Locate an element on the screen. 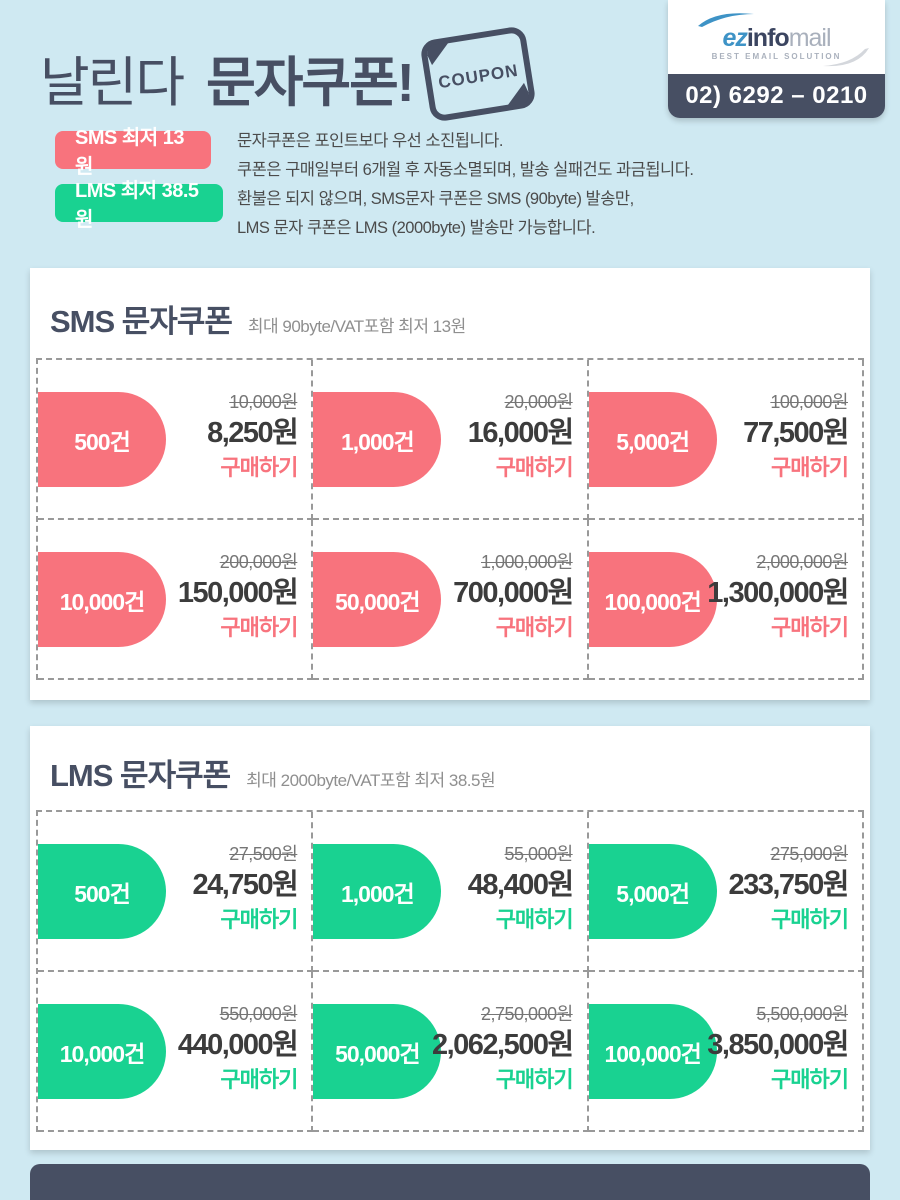  coupon-cell: 100,000건 5,500,000원 3,850,000원 구매하기 is located at coordinates (726, 1052).